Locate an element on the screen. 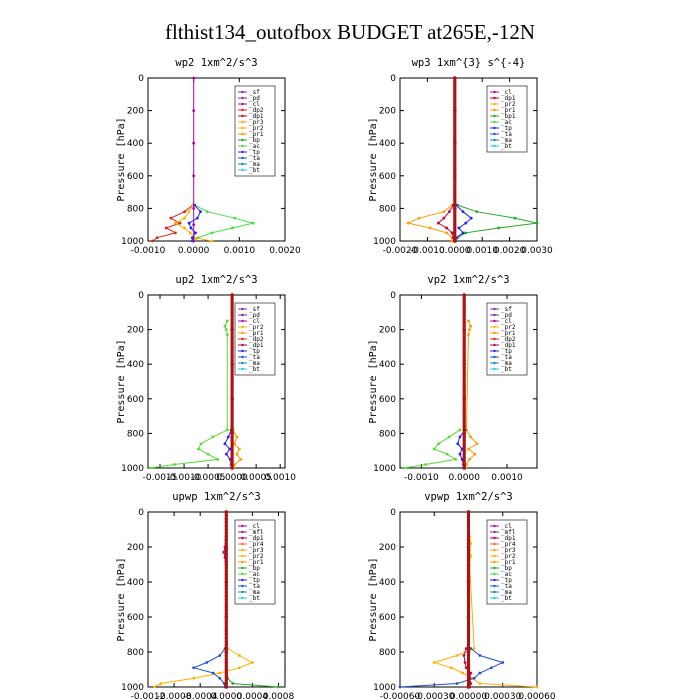 Image resolution: width=700 pixels, height=700 pixels. x-tick-label: 0.0008 is located at coordinates (279, 696).